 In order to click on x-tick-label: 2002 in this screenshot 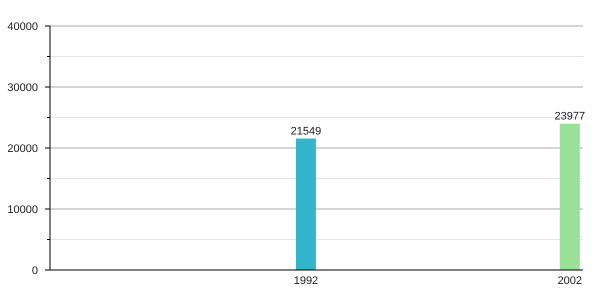, I will do `click(570, 281)`.